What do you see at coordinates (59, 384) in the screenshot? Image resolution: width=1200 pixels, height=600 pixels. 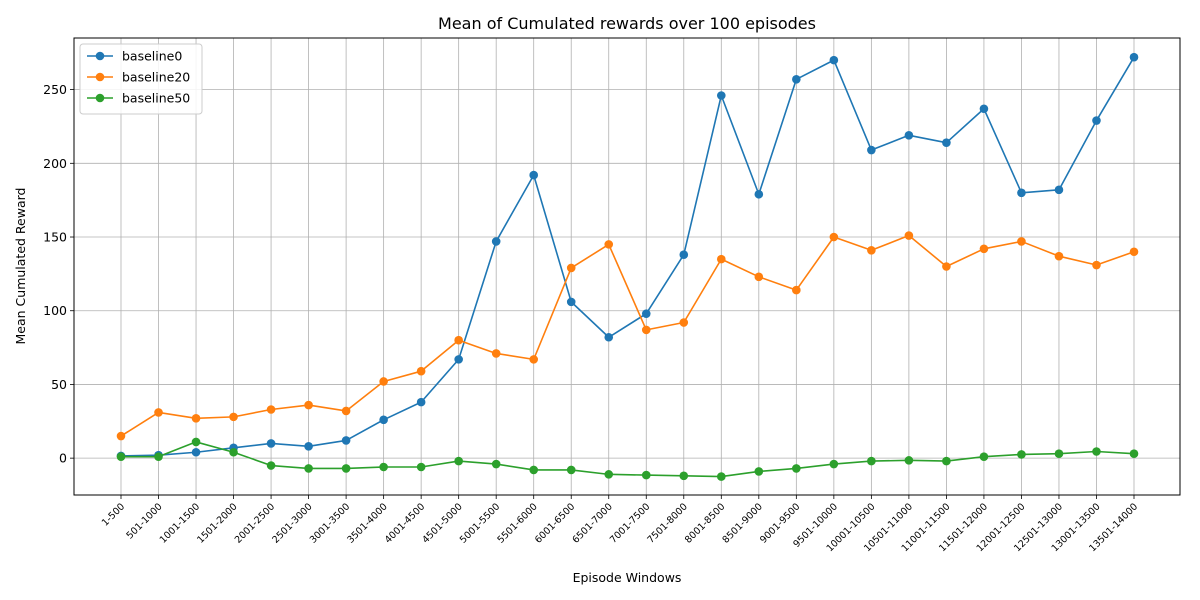 I see `y-tick-label: 50` at bounding box center [59, 384].